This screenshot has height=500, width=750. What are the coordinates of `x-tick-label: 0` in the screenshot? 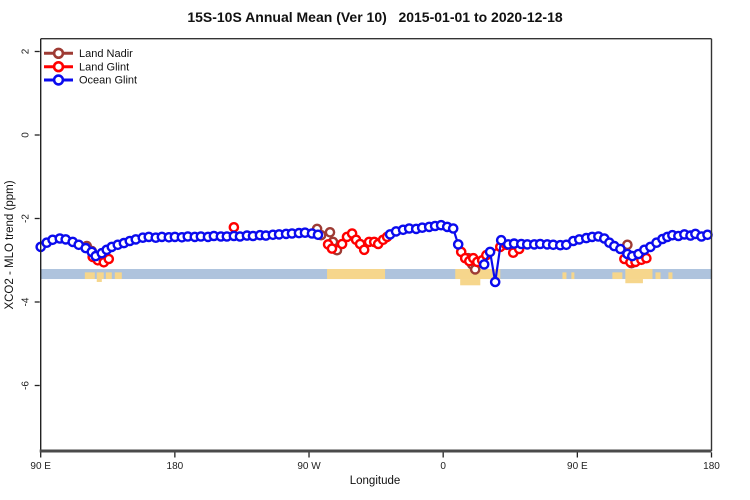 It's located at (443, 466).